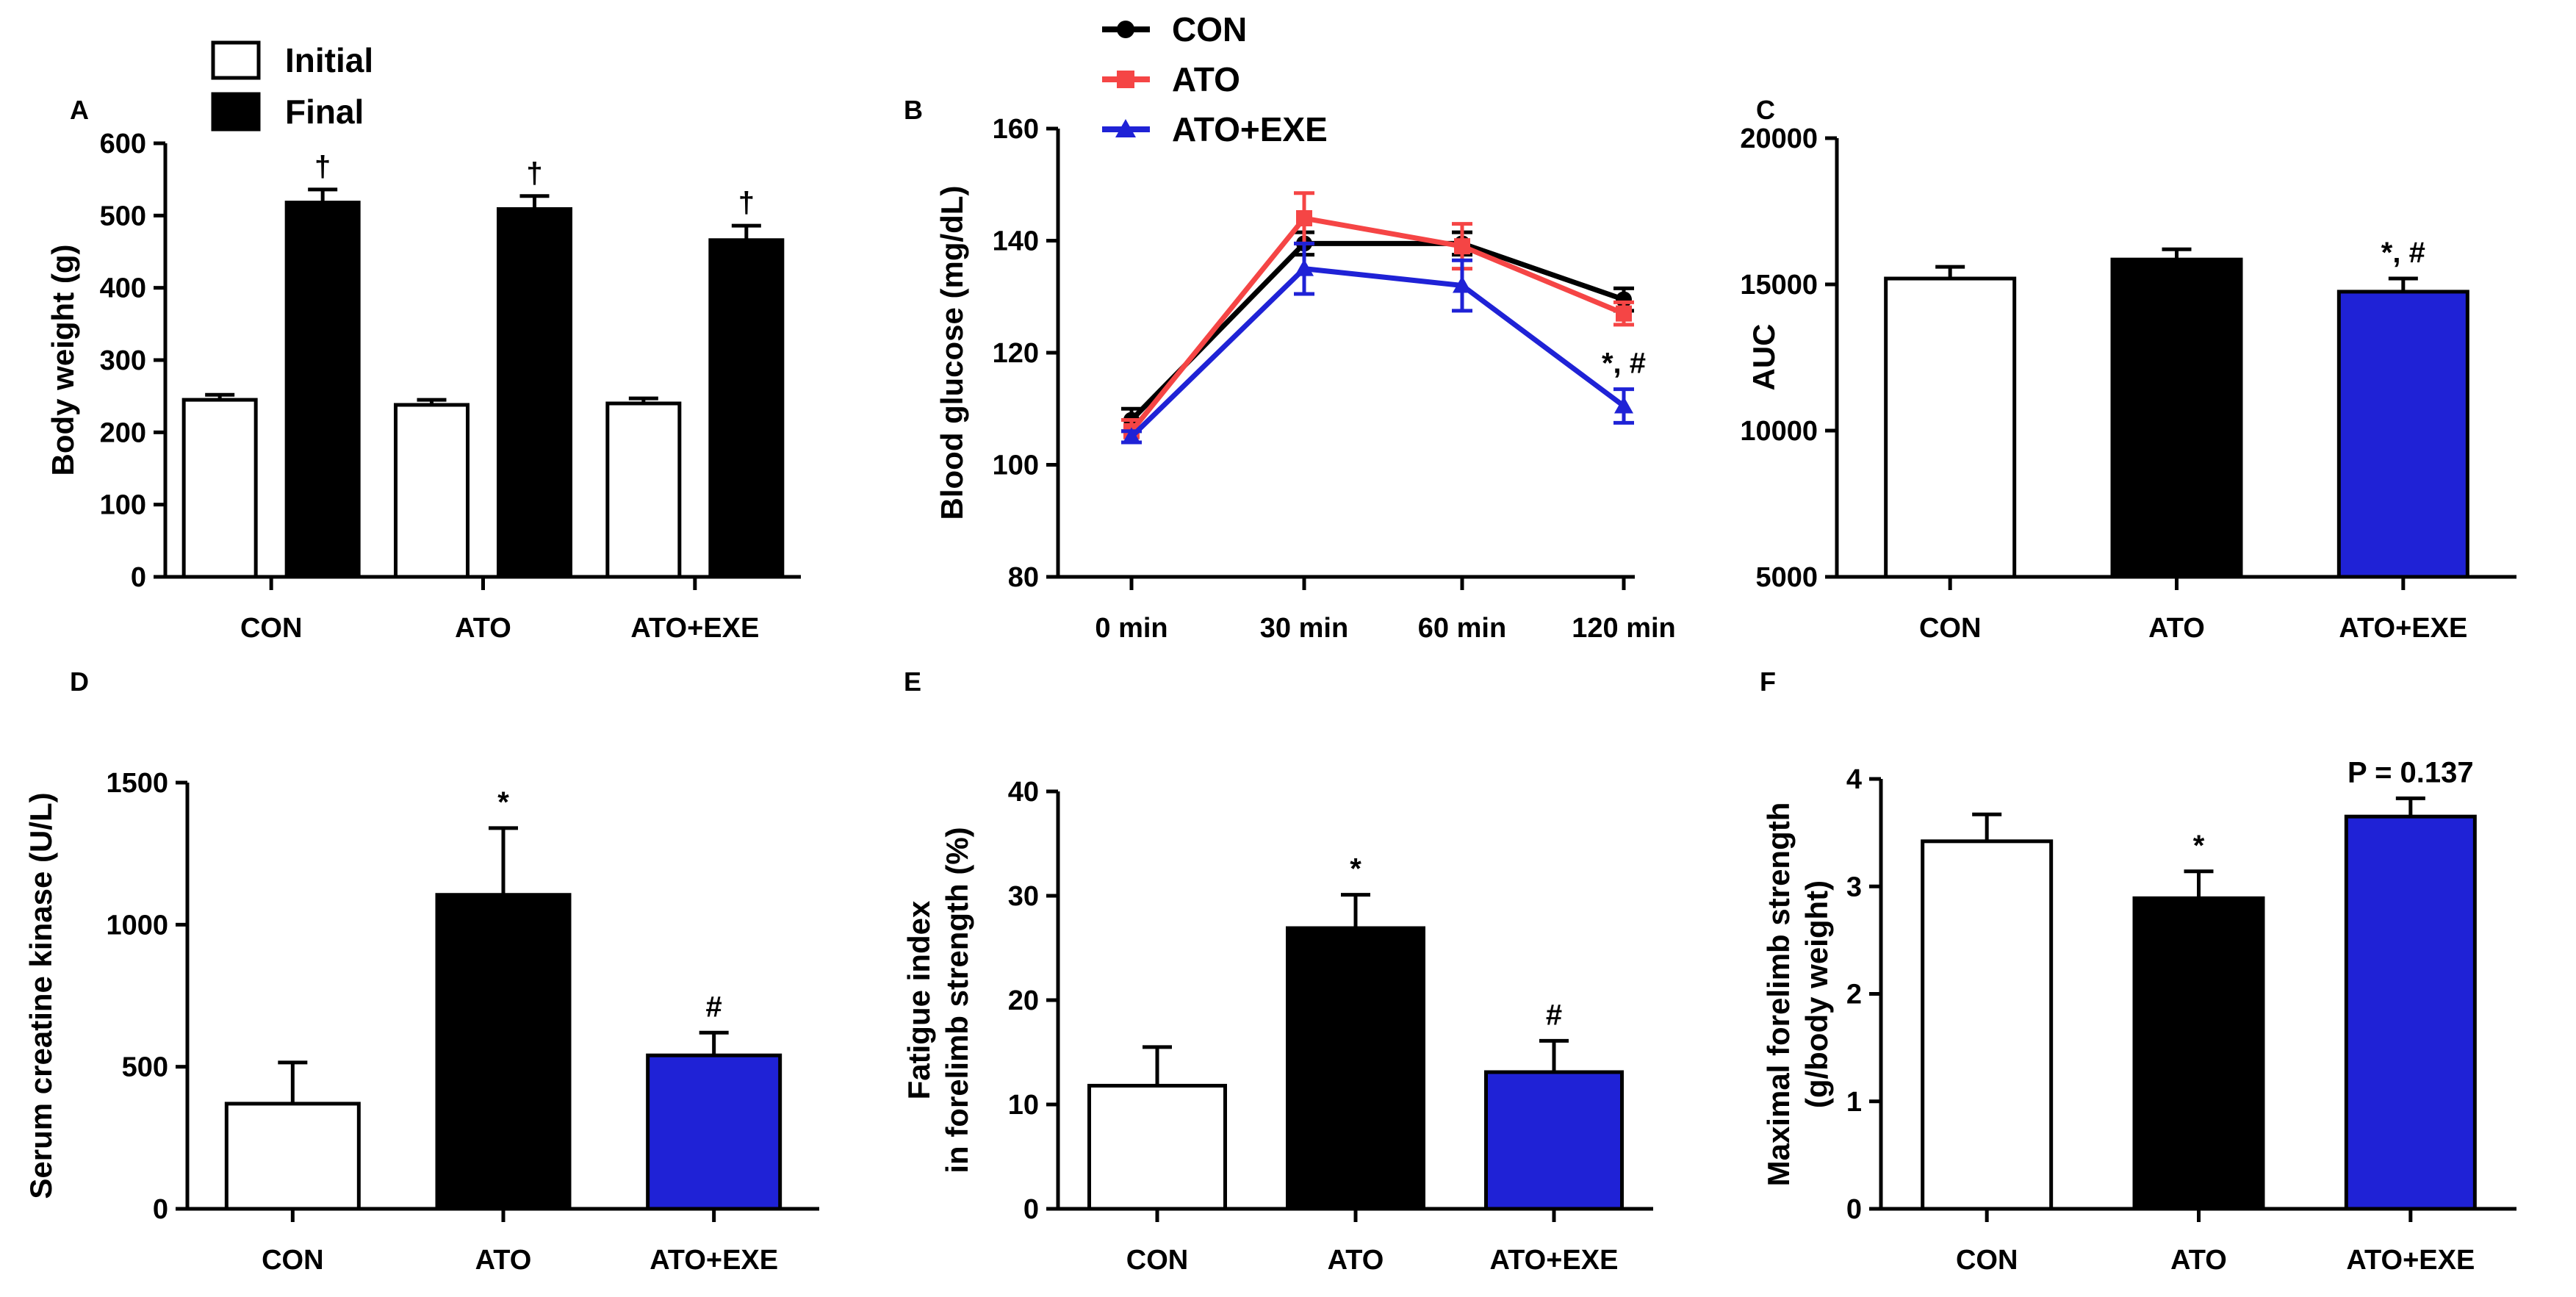 Image resolution: width=2576 pixels, height=1297 pixels. Describe the element at coordinates (1250, 129) in the screenshot. I see `legend-label: ATO+EXE` at that location.